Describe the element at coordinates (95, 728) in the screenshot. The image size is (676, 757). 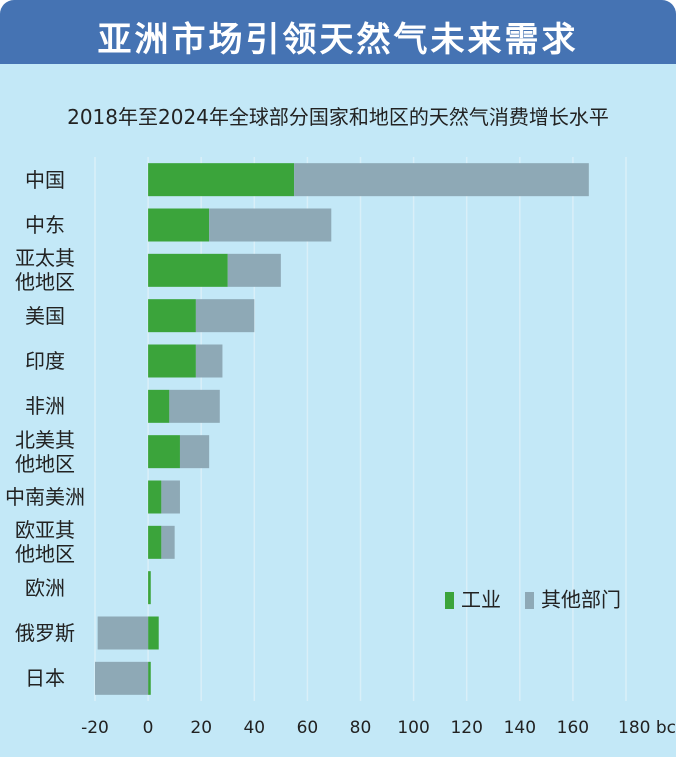
I see `x-tick-label: -20` at that location.